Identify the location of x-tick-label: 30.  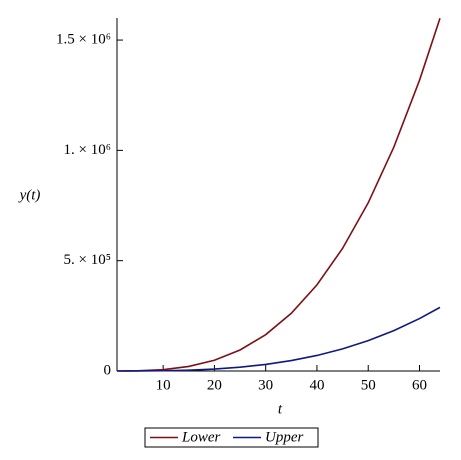
(265, 385).